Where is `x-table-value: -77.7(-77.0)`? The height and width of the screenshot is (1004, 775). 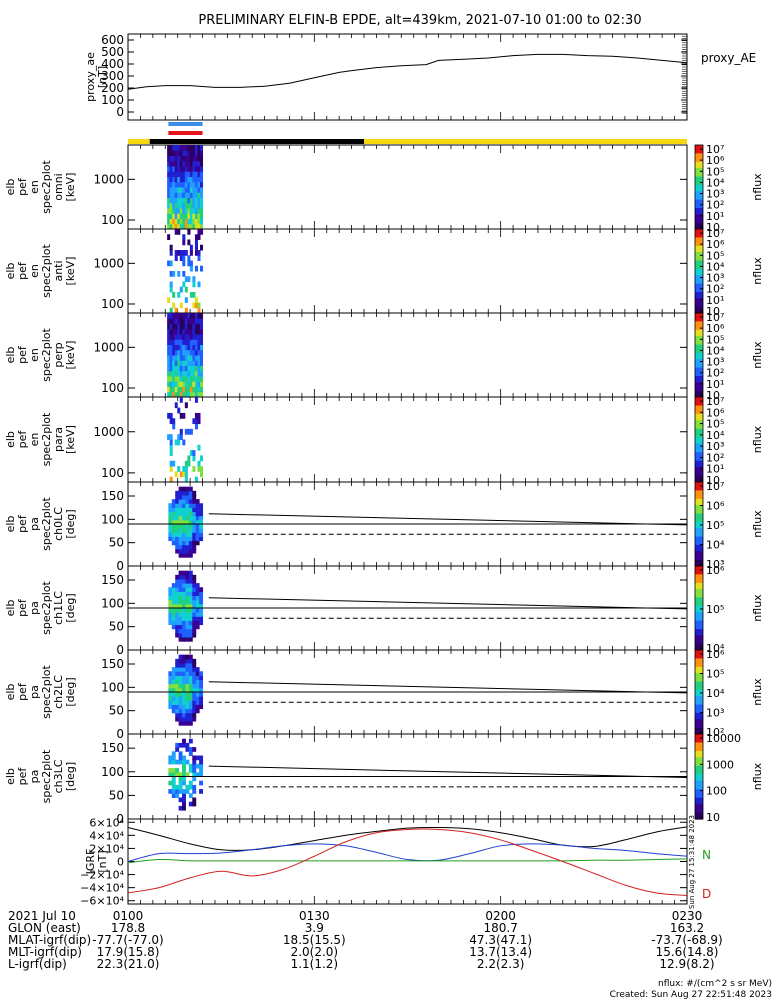 x-table-value: -77.7(-77.0) is located at coordinates (127, 940).